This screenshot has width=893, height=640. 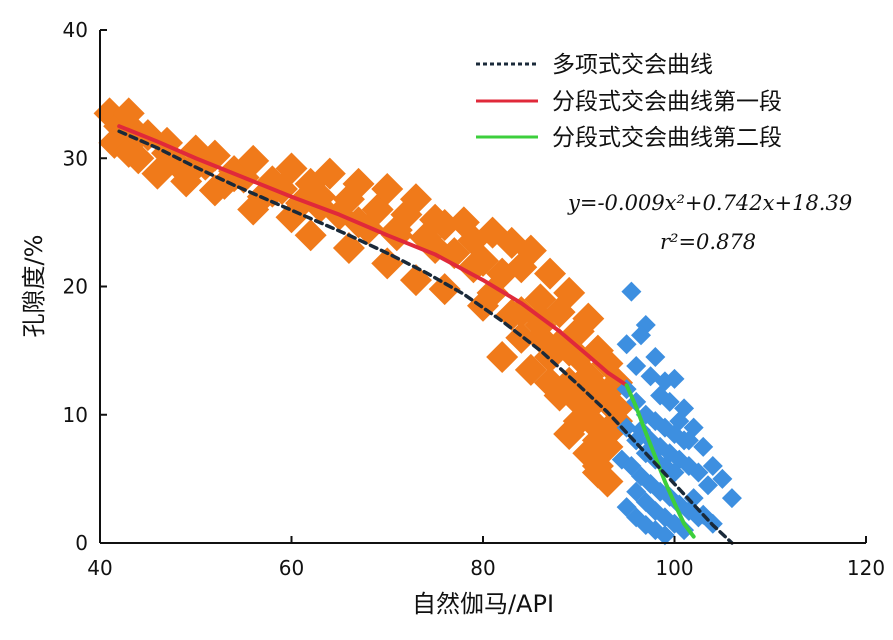 I want to click on legend: 多项式交会曲线 分段式交会曲线第一段 分段式交会曲线第二段, so click(x=629, y=101).